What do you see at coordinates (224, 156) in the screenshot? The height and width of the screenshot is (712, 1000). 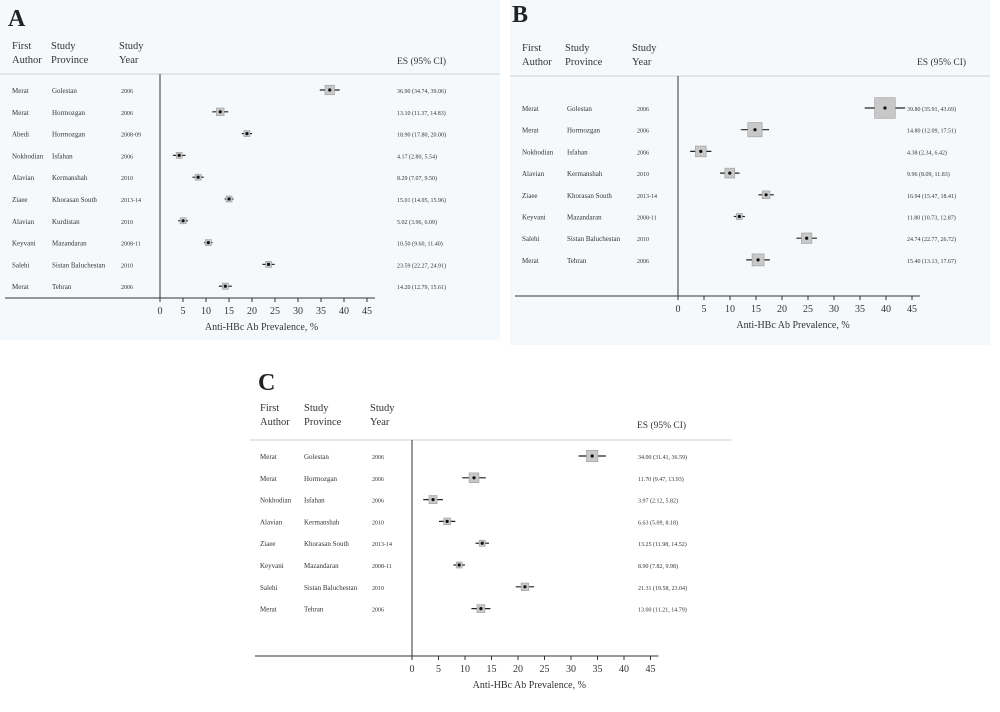 I see `study-row: Nokhodian Isfahan 2006 4.17 (2.80, 5.54)` at bounding box center [224, 156].